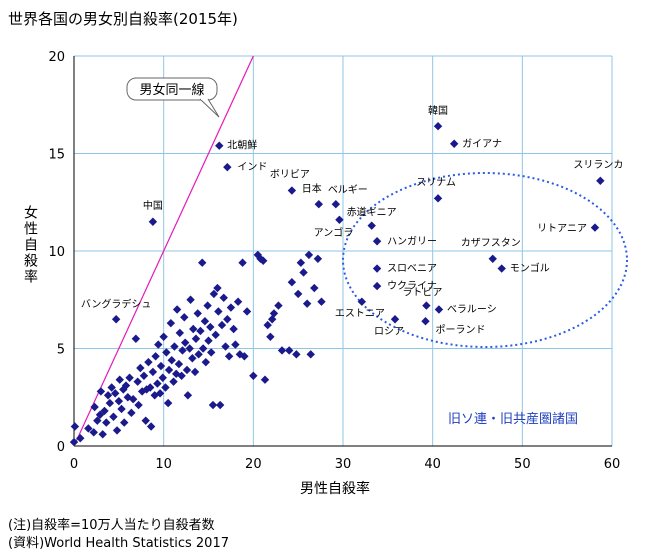 The image size is (651, 555). Describe the element at coordinates (153, 205) in the screenshot. I see `point-label: 中国` at that location.